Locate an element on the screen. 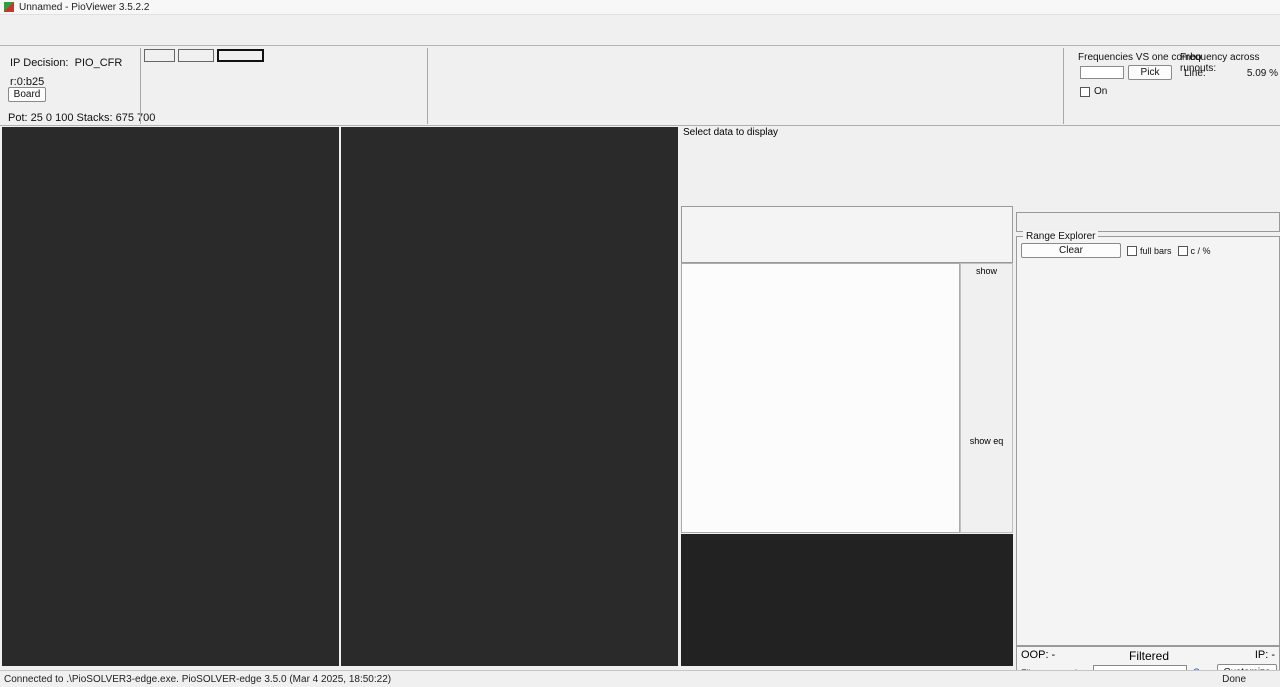 This screenshot has height=687, width=1280. on-checkbox is located at coordinates (1085, 91).